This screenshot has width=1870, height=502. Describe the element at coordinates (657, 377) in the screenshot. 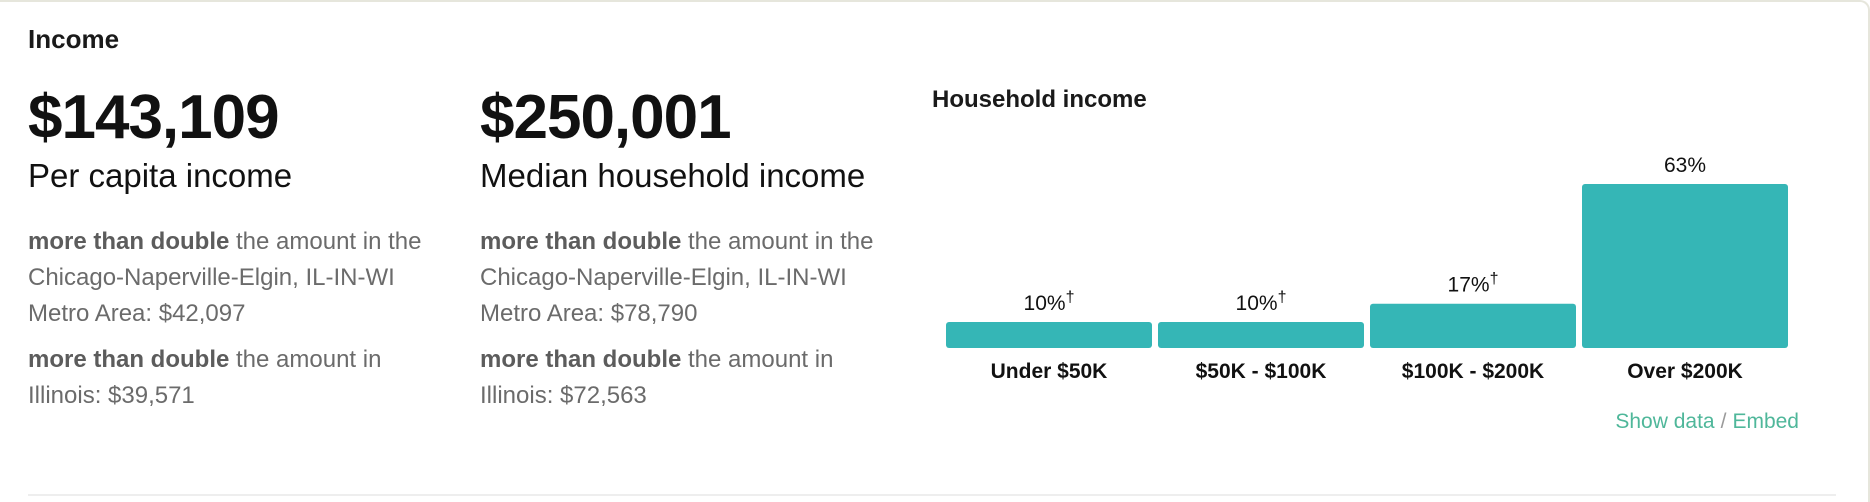

I see `compare-text: the amount in Illinois: $72,563` at that location.